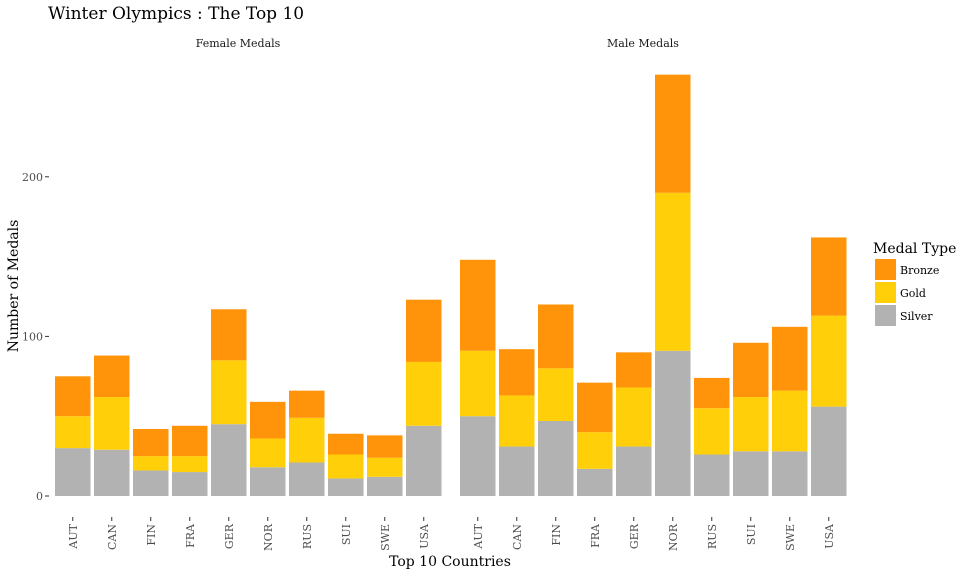 The image size is (960, 576). What do you see at coordinates (176, 14) in the screenshot?
I see `chart-title: Winter Olympics : The Top 10` at bounding box center [176, 14].